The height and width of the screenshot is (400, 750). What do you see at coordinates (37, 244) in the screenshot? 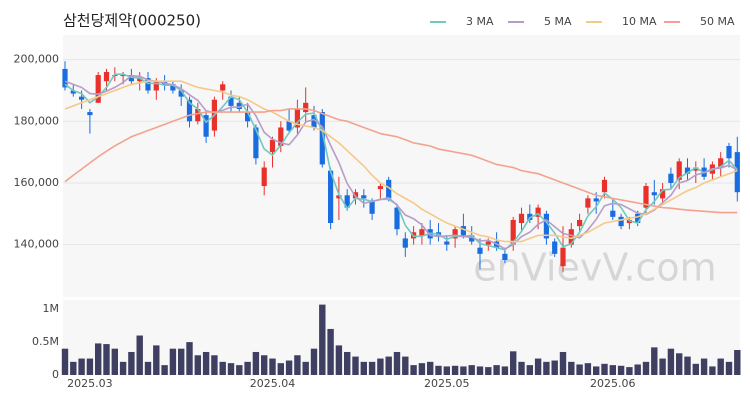
I see `y-tick-label: 140,000` at bounding box center [37, 244].